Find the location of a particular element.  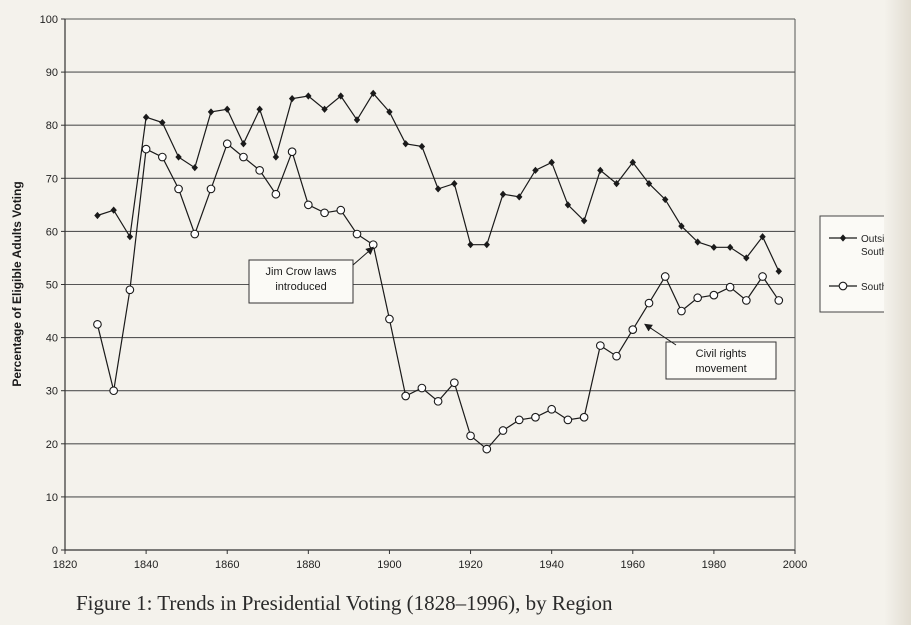

point-outside-south-1972 is located at coordinates (681, 226).